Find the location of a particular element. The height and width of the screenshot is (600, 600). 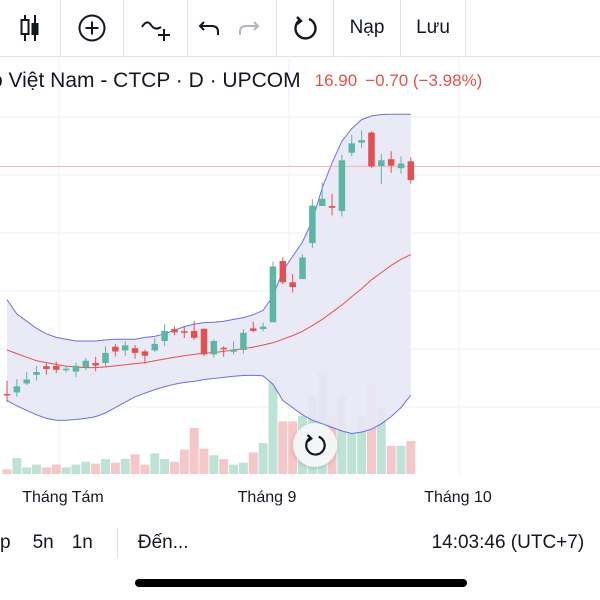

add-indicator-button is located at coordinates (92, 28).